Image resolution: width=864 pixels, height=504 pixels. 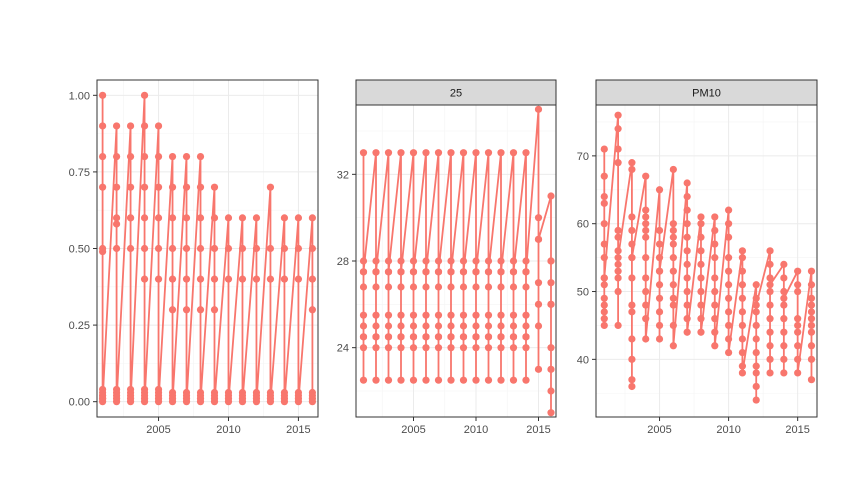 What do you see at coordinates (456, 92) in the screenshot?
I see `facet-strip` at bounding box center [456, 92].